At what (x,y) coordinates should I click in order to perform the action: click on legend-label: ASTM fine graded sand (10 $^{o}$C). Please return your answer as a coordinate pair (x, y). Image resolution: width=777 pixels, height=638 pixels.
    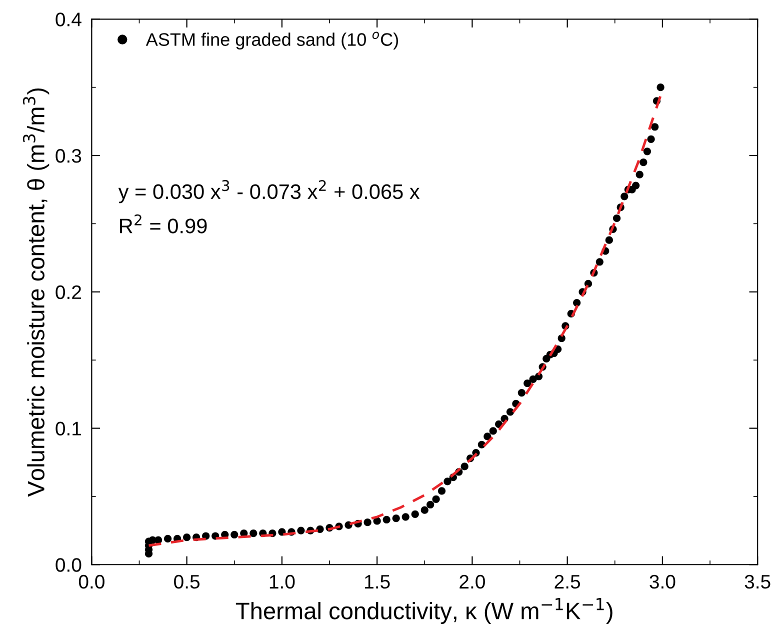
    Looking at the image, I should click on (272, 41).